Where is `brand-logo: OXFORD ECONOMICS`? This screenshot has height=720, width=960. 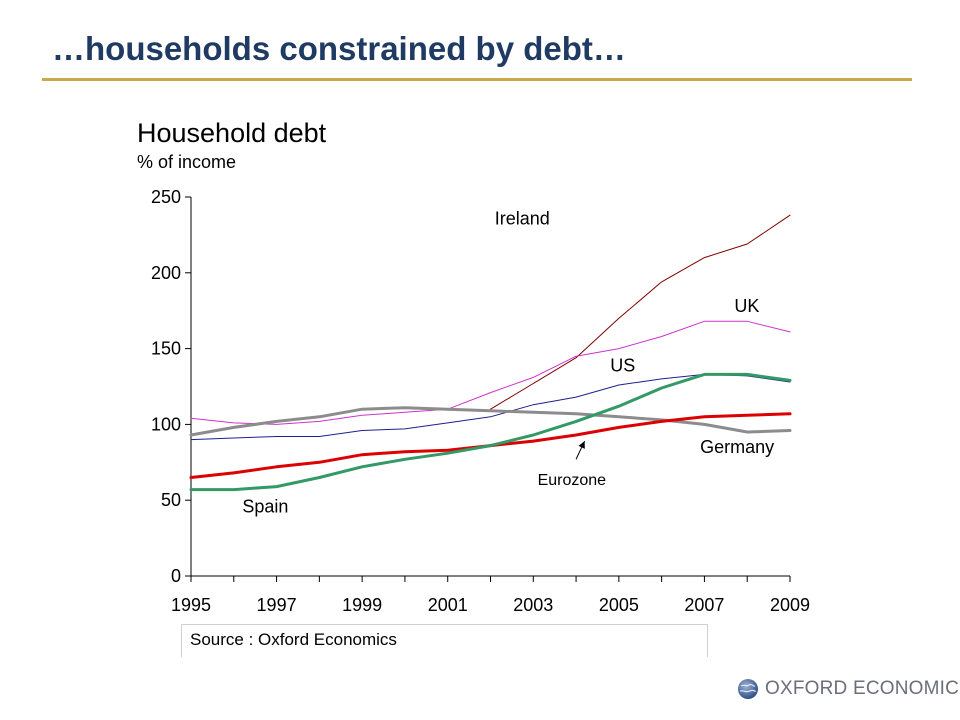 brand-logo: OXFORD ECONOMICS is located at coordinates (848, 689).